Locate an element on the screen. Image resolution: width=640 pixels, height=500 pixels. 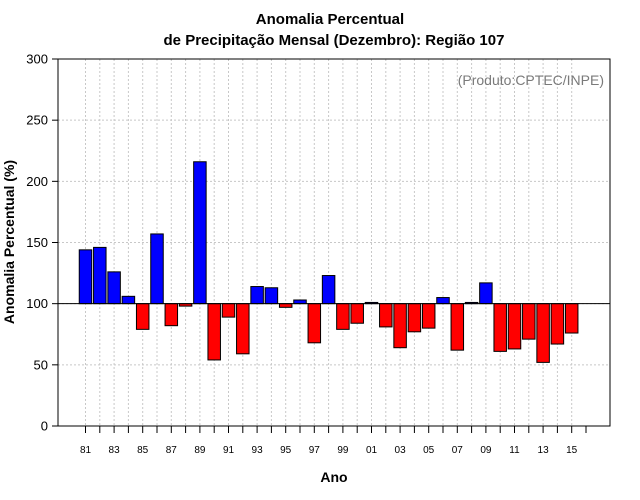
bar-2012 is located at coordinates (529, 321).